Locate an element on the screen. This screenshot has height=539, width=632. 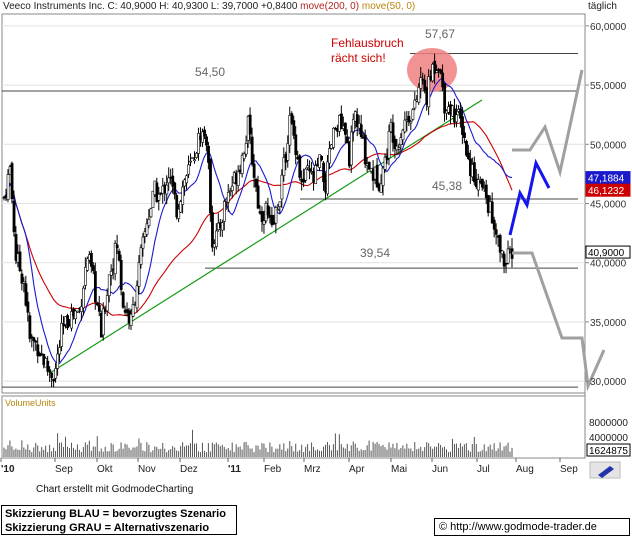
value-box-ma200 is located at coordinates (608, 190).